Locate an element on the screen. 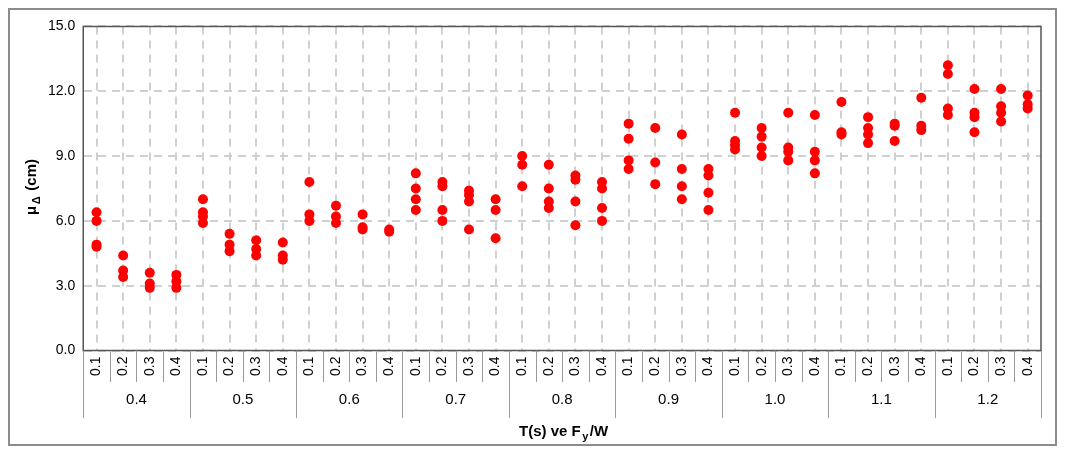  text: 0.4 is located at coordinates (136, 399).